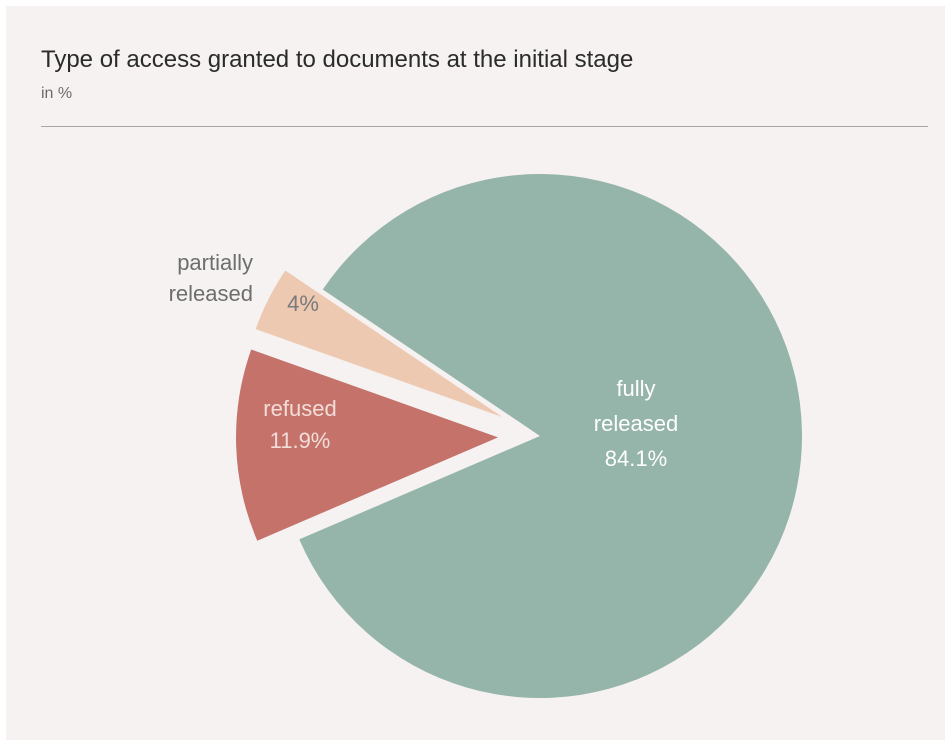 This screenshot has width=951, height=746. Describe the element at coordinates (636, 458) in the screenshot. I see `slice-label-fully-released-2: 84.1%` at that location.